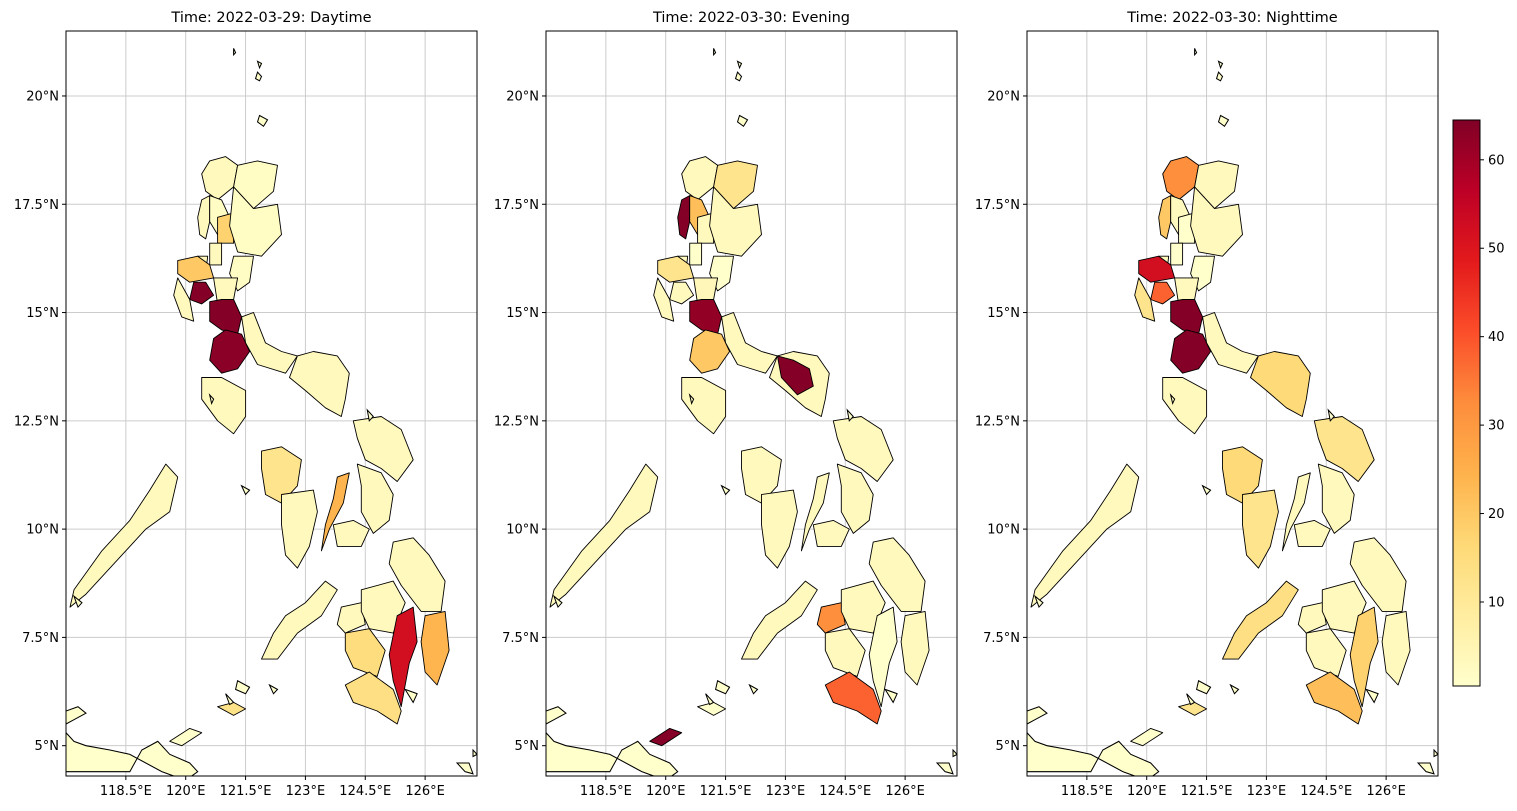  Describe the element at coordinates (1496, 426) in the screenshot. I see `colorbar-tick-label: 30` at that location.